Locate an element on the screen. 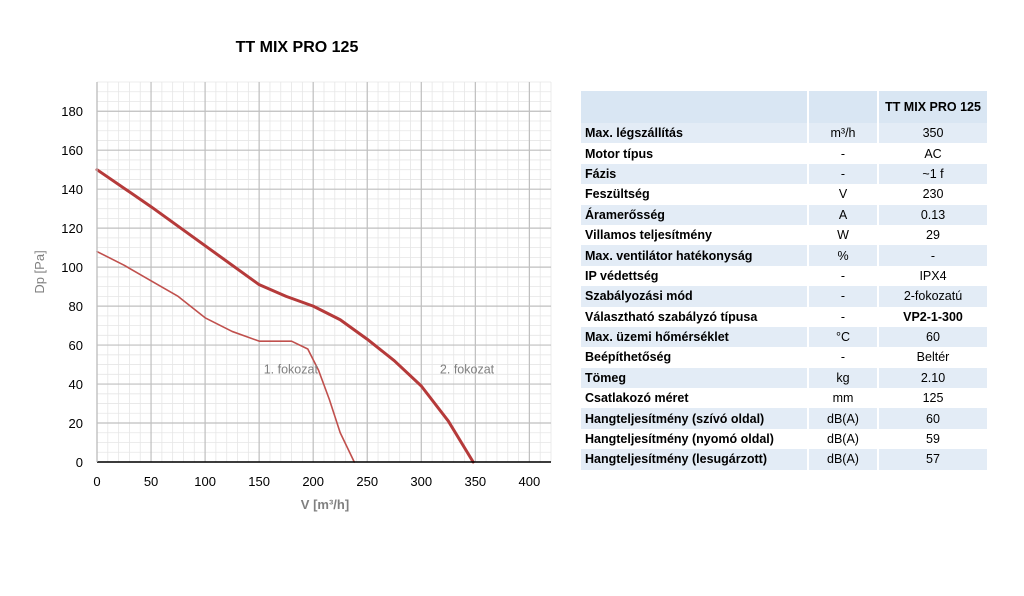 Image resolution: width=1024 pixels, height=596 pixels. x-tick-label: 300 is located at coordinates (421, 481).